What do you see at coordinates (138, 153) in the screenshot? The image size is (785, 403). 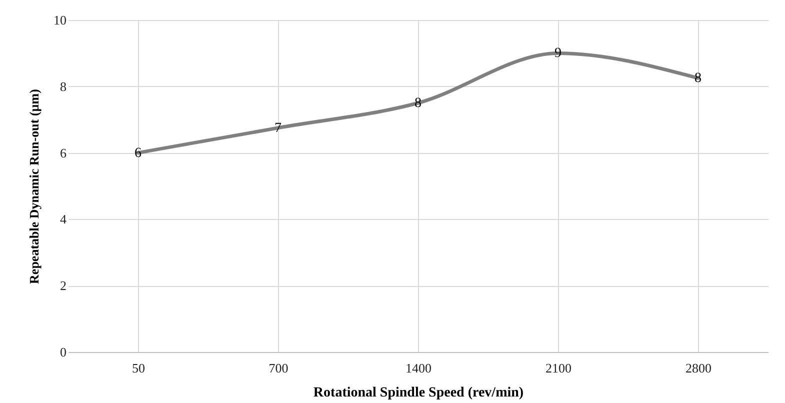 I see `data-label: 6` at bounding box center [138, 153].